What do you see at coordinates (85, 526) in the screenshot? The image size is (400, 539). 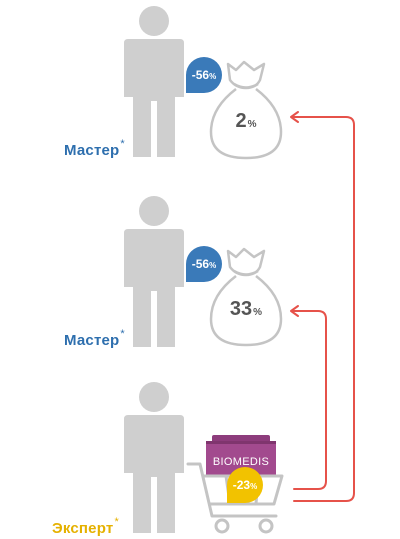 I see `level-label: Эксперт*` at bounding box center [85, 526].